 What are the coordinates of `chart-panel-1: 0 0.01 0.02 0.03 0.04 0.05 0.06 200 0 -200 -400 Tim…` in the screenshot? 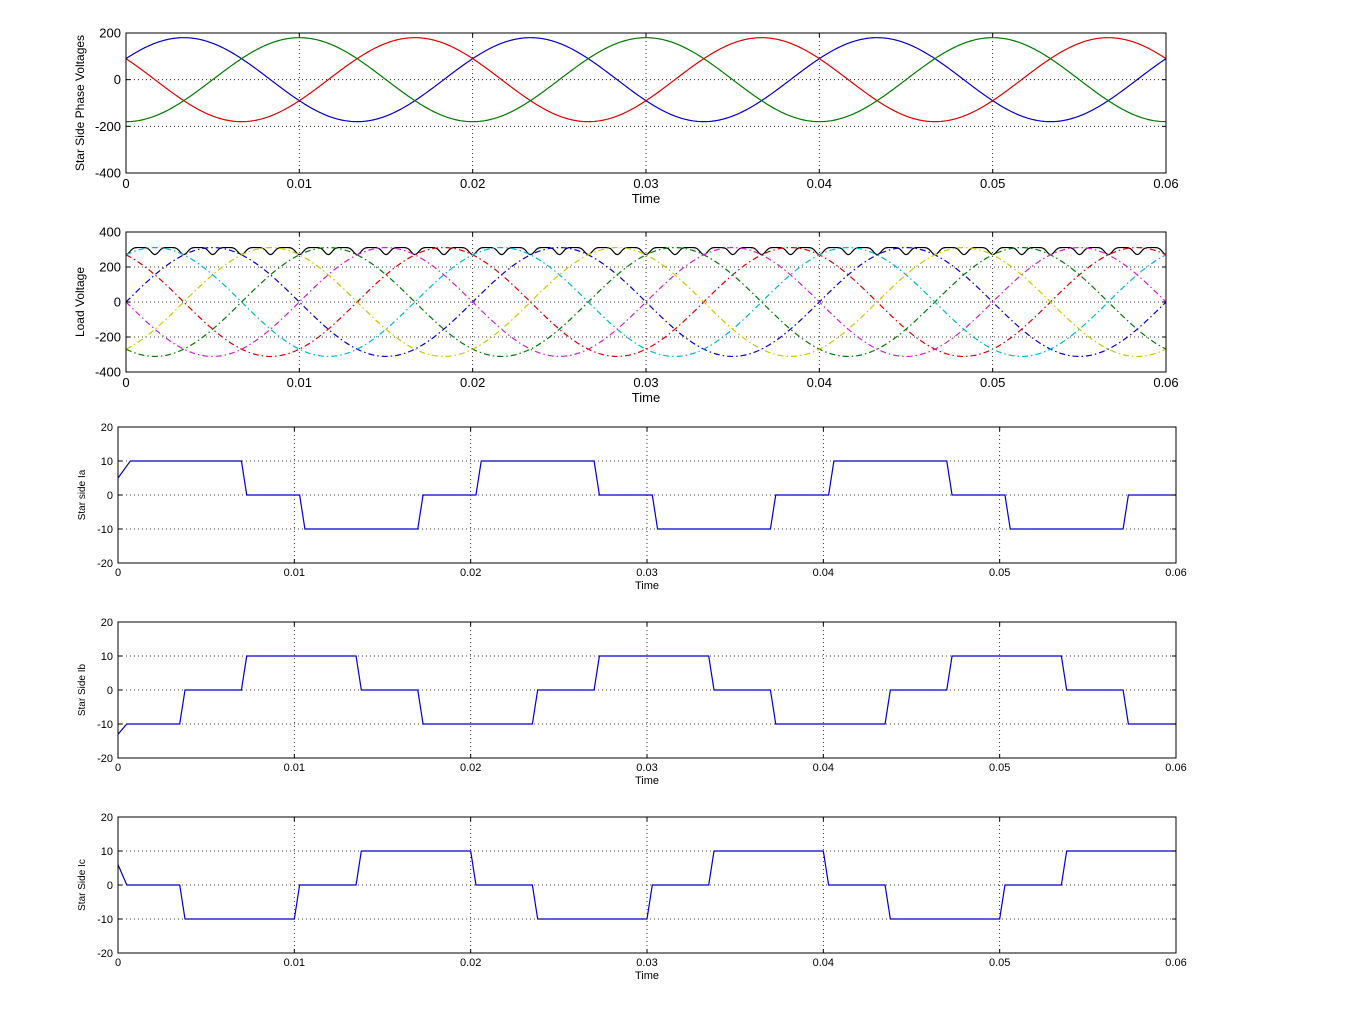 It's located at (626, 116).